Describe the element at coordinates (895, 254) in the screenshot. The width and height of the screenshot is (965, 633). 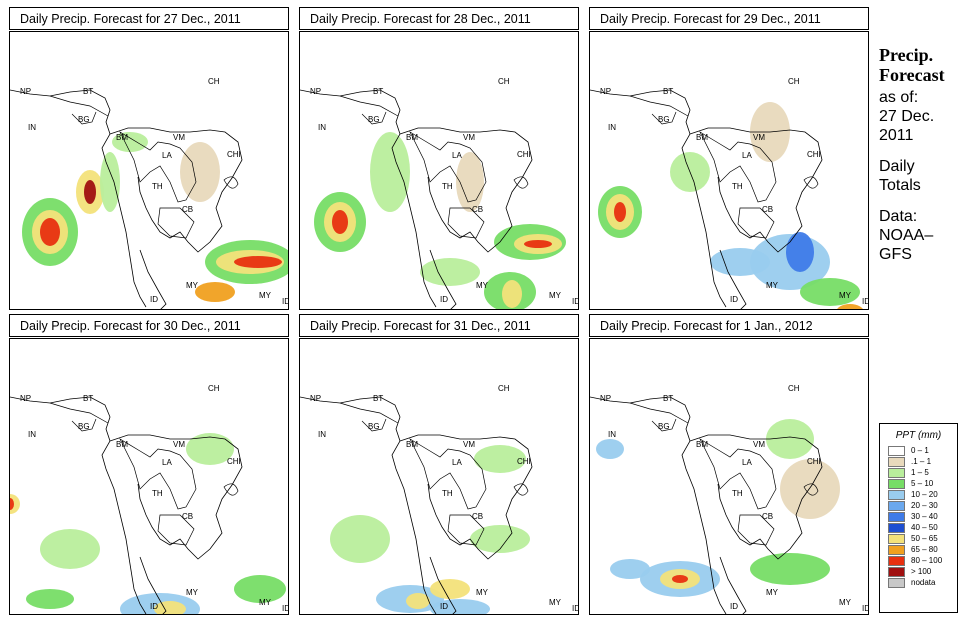
I see `info-data-line3: GFS` at that location.